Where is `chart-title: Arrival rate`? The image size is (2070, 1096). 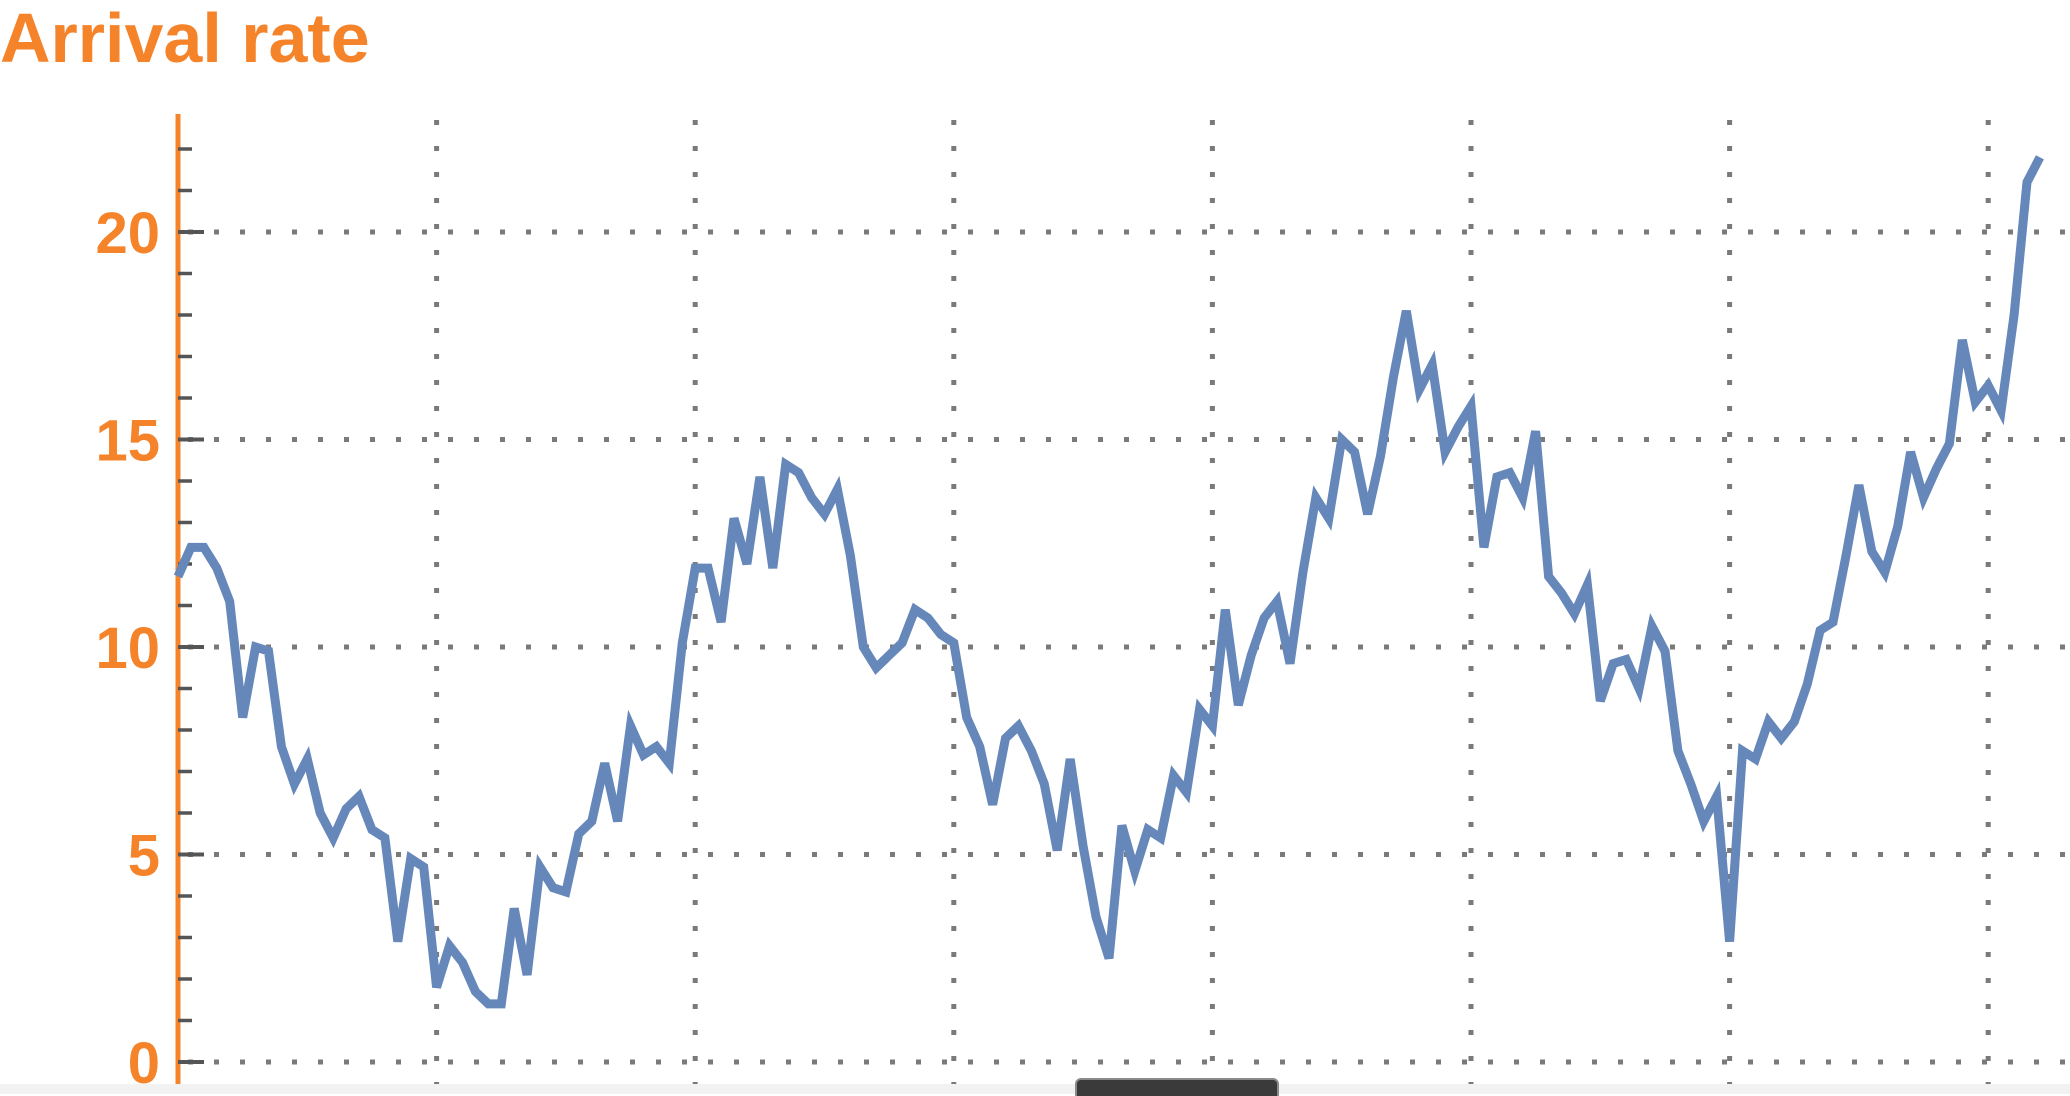
chart-title: Arrival rate is located at coordinates (185, 38).